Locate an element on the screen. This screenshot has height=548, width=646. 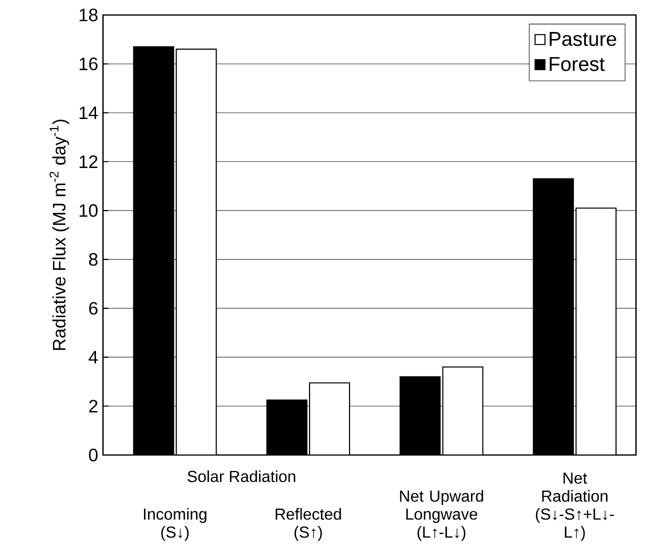
y-tick-label: 4 is located at coordinates (93, 357).